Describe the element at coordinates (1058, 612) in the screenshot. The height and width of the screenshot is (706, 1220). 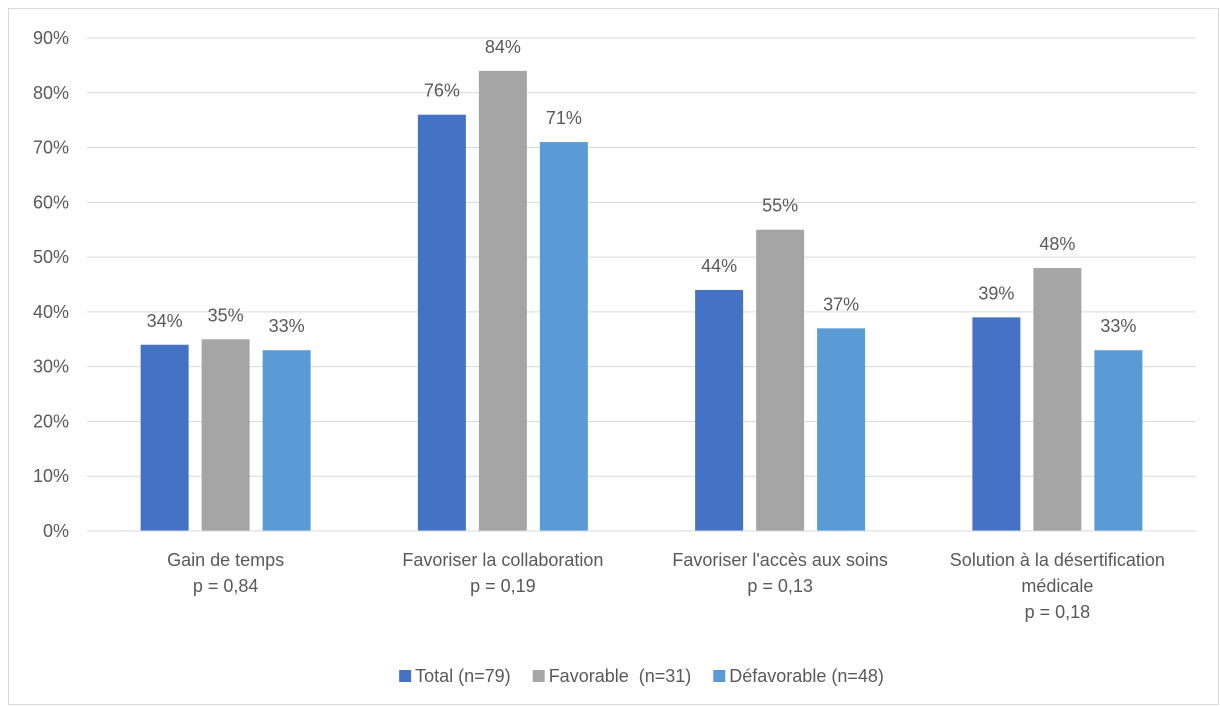
I see `x-category-label-line: p = 0,18` at that location.